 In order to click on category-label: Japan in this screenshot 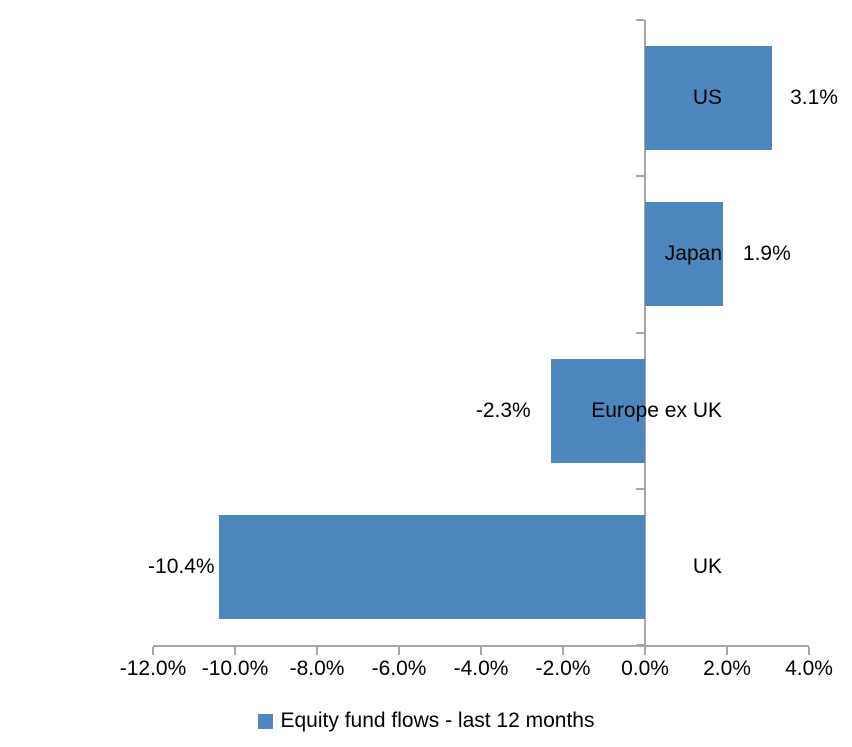, I will do `click(693, 254)`.